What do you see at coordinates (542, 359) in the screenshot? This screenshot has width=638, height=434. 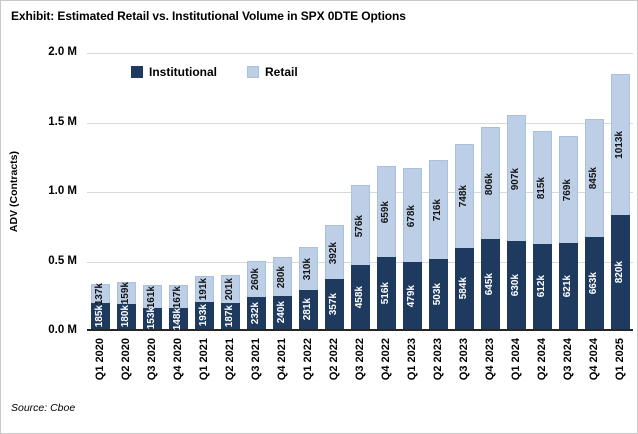 I see `x-tick-cell: Q2 2024` at bounding box center [542, 359].